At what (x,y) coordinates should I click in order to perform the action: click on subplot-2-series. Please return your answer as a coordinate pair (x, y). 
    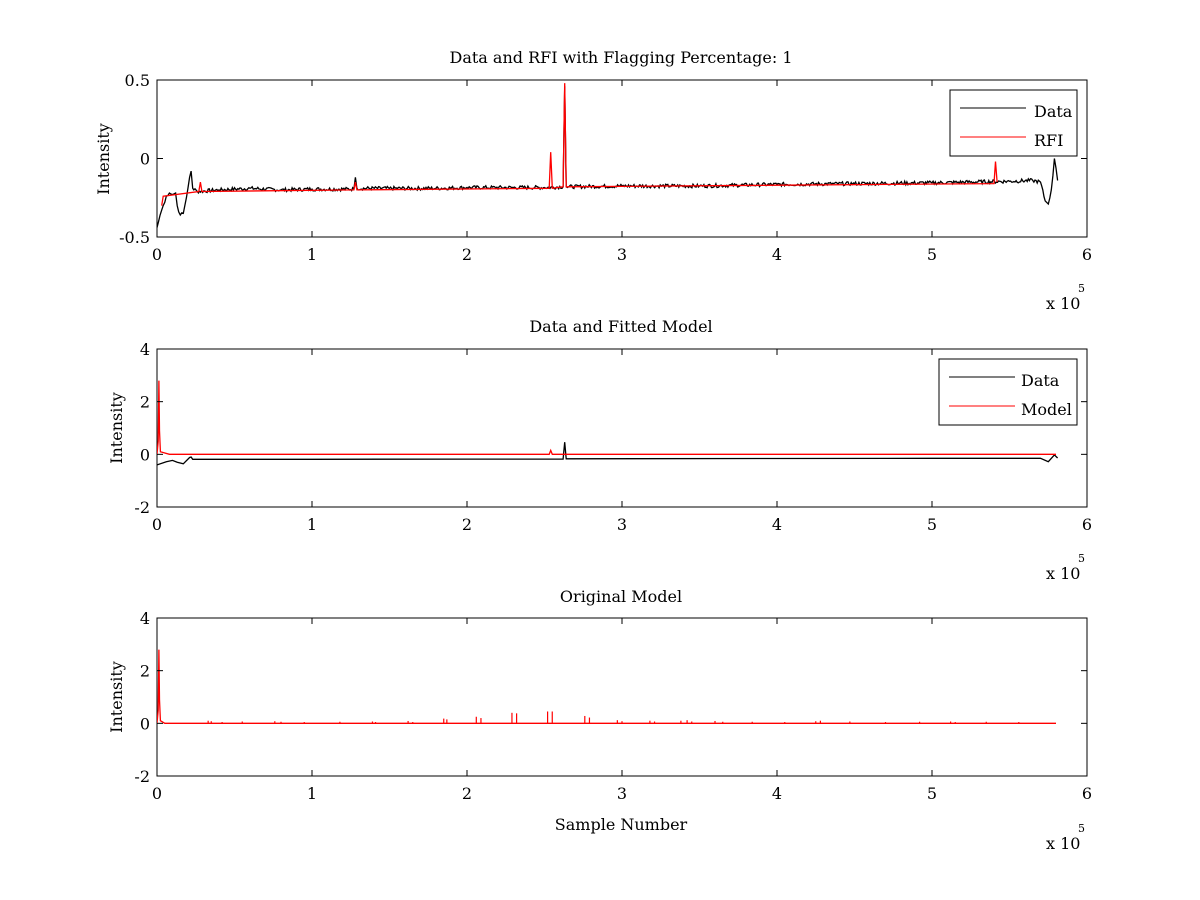
    Looking at the image, I should click on (608, 423).